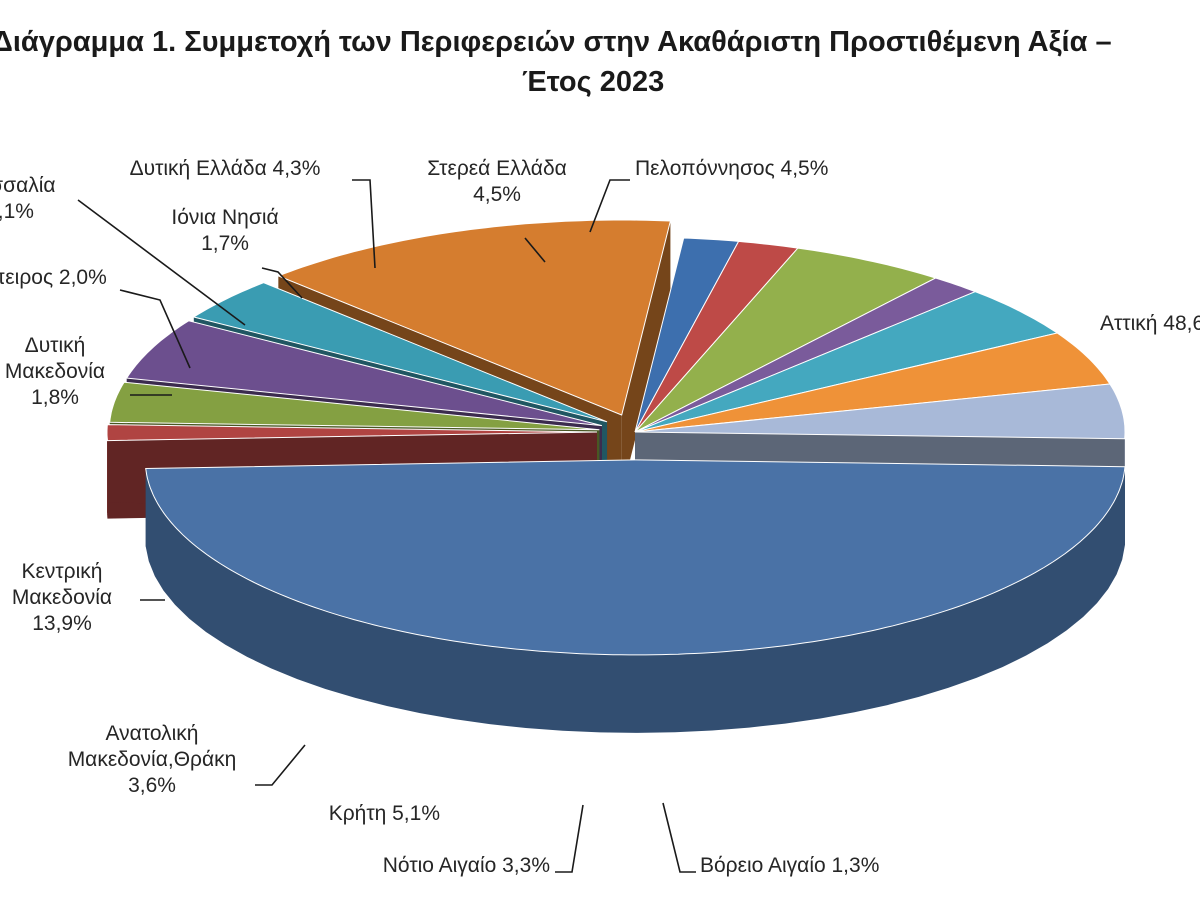 The width and height of the screenshot is (1200, 900). Describe the element at coordinates (152, 785) in the screenshot. I see `slice-label-line: 3,6%` at that location.